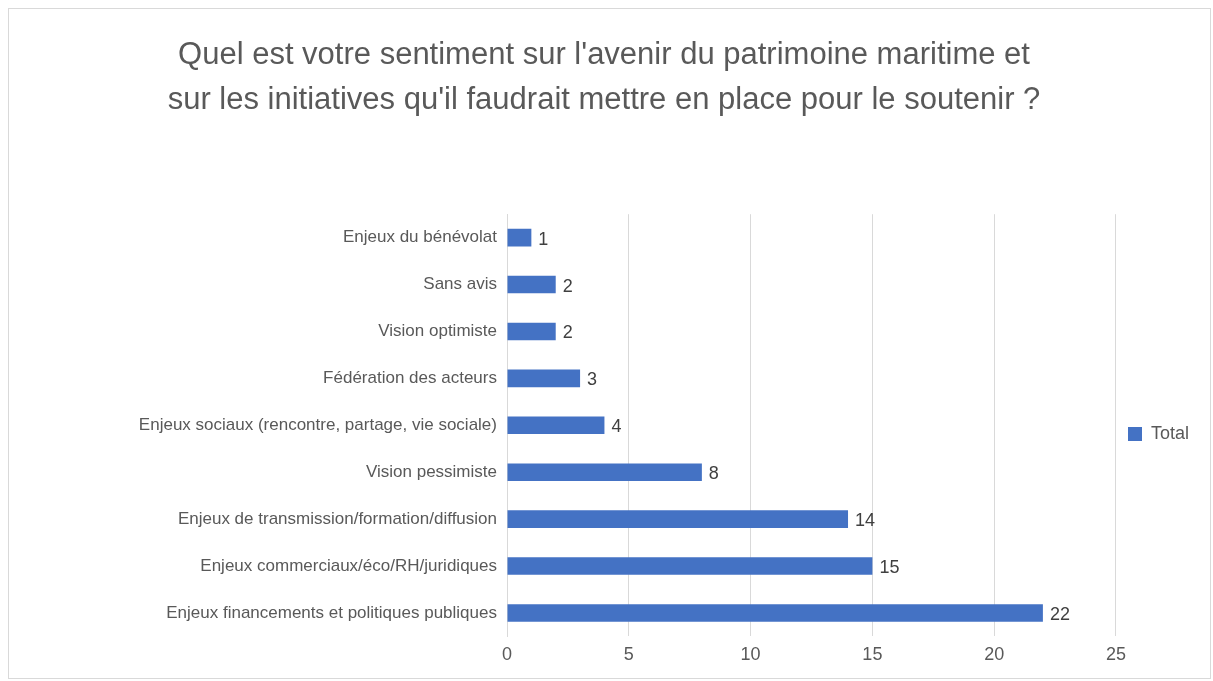  I want to click on y-tick-label: Fédération des acteurs, so click(410, 378).